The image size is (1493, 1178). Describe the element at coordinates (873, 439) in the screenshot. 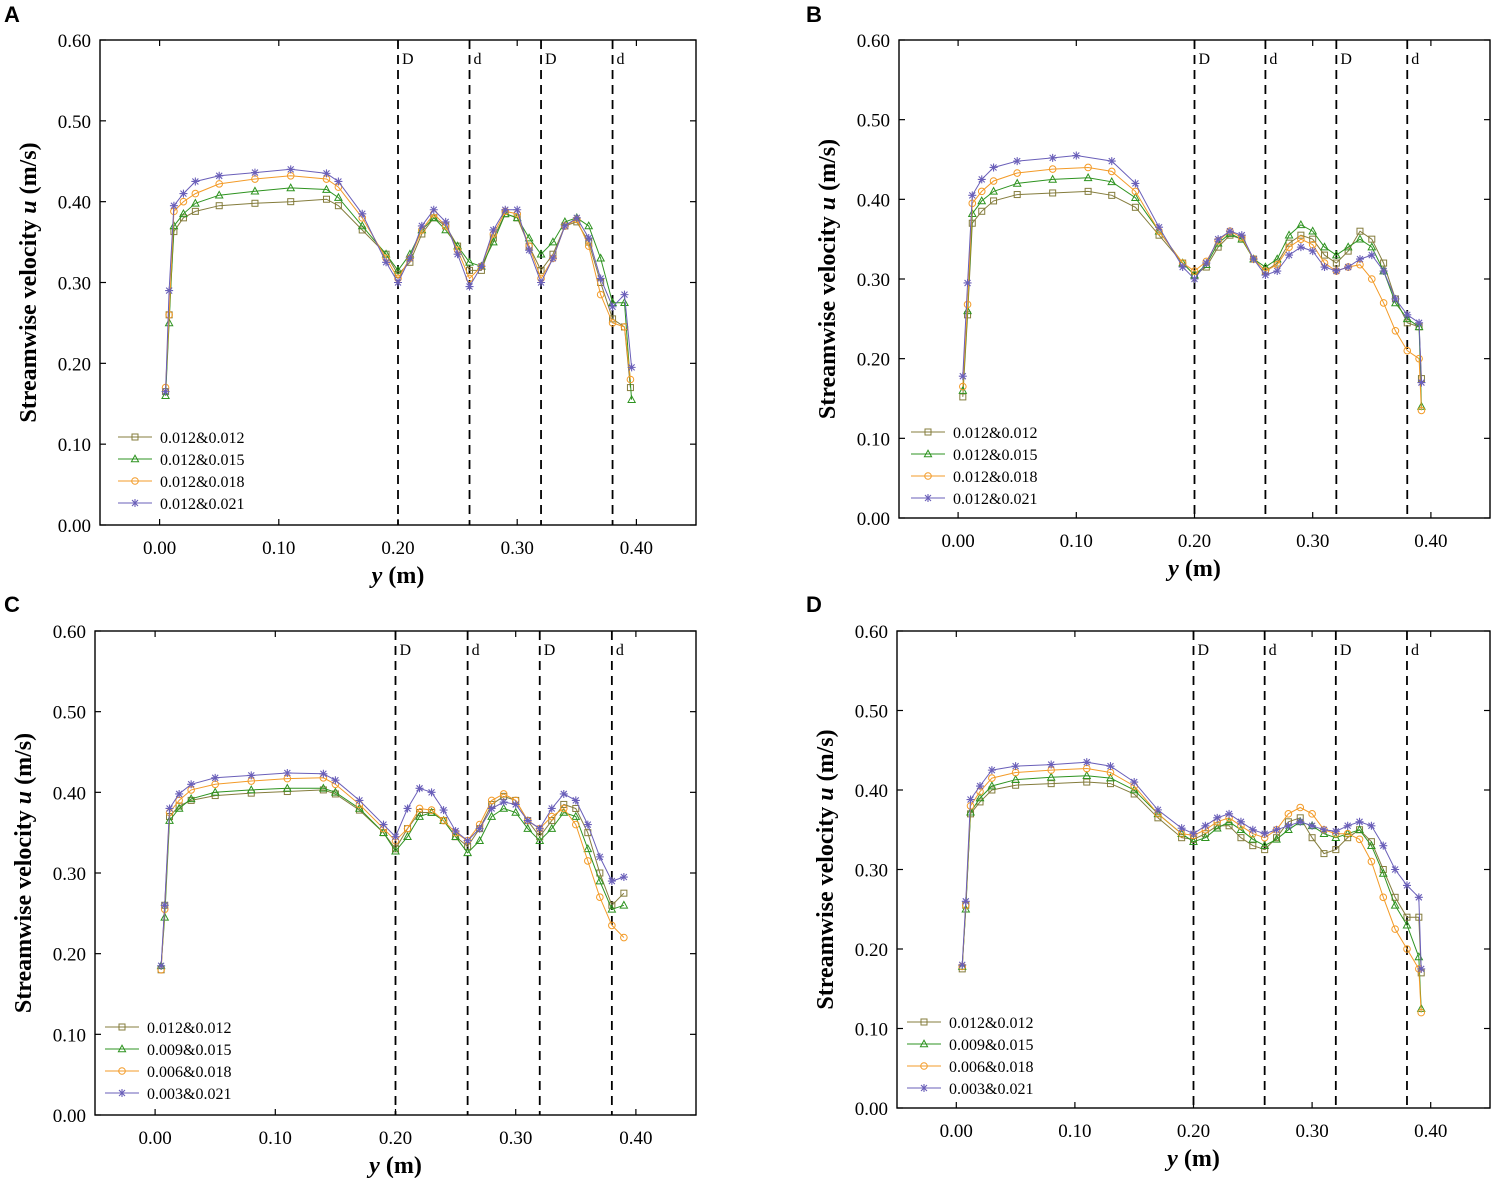

I see `y-tick-label: 0.10` at that location.